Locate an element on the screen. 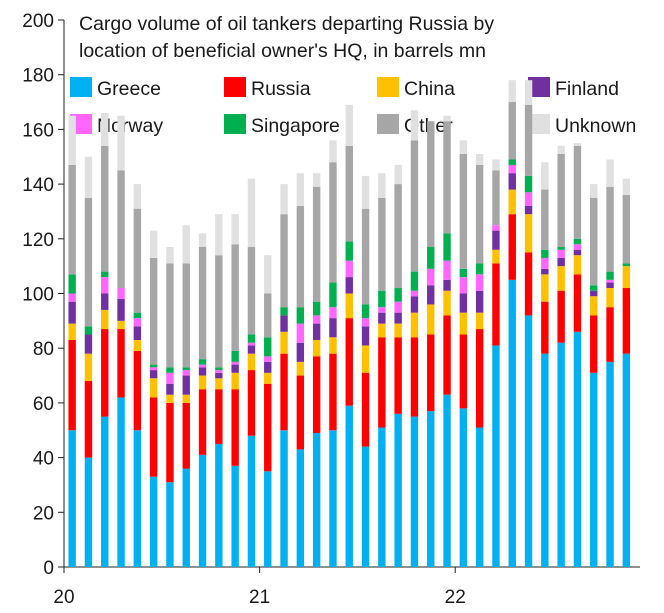 The image size is (664, 613). x-tick-label: 22 is located at coordinates (455, 597).